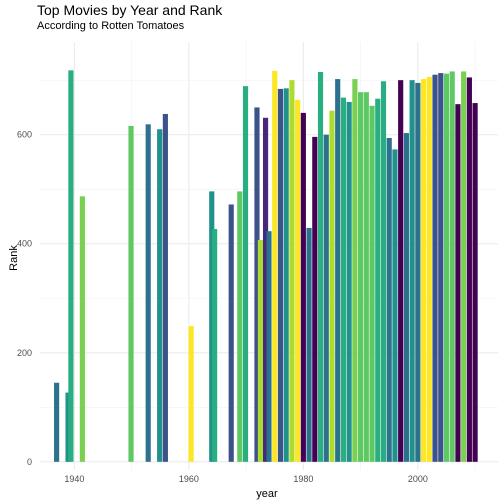 The image size is (504, 504). Describe the element at coordinates (24, 298) in the screenshot. I see `y-axis-ticks: 0 200 400 600` at that location.